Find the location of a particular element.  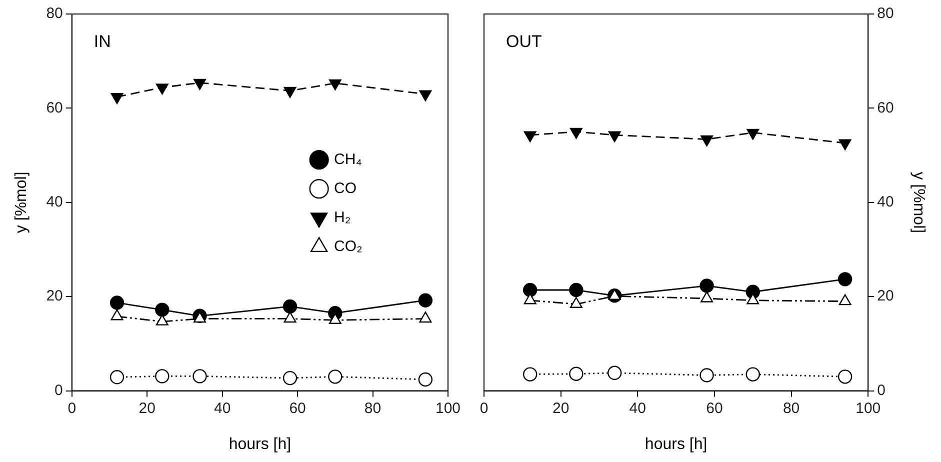

y2-tick-label: 80 is located at coordinates (885, 13).